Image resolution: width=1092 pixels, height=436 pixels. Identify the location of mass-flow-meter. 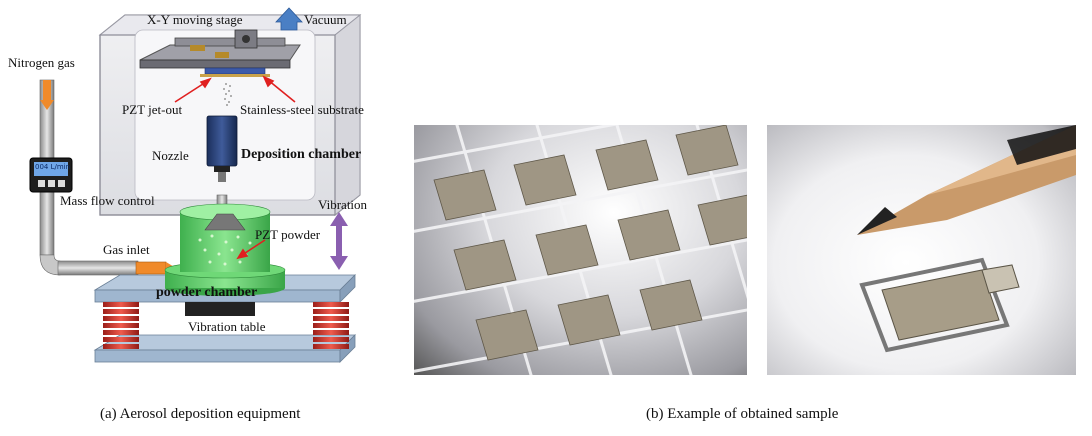
(51, 175).